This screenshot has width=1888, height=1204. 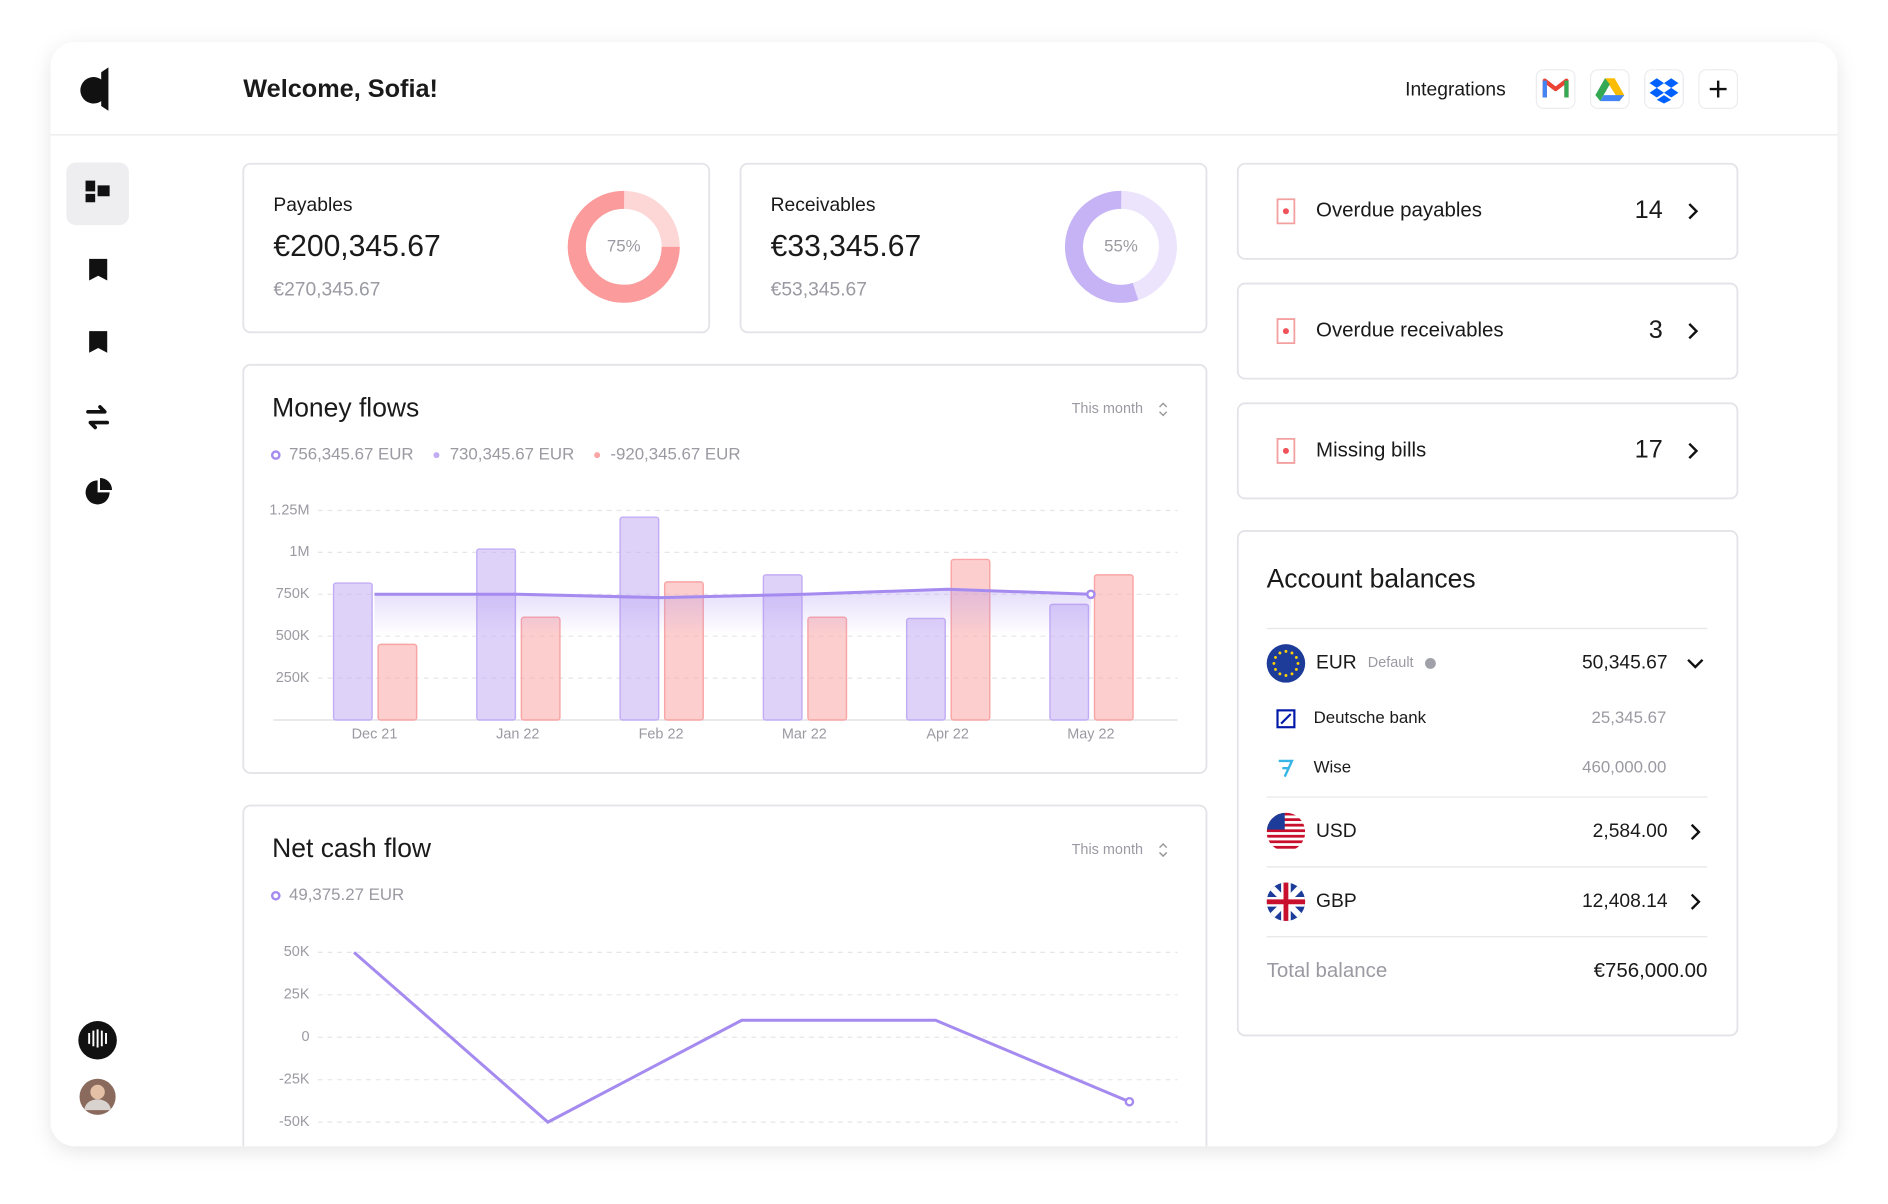 What do you see at coordinates (293, 594) in the screenshot?
I see `y-tick-label: 750K` at bounding box center [293, 594].